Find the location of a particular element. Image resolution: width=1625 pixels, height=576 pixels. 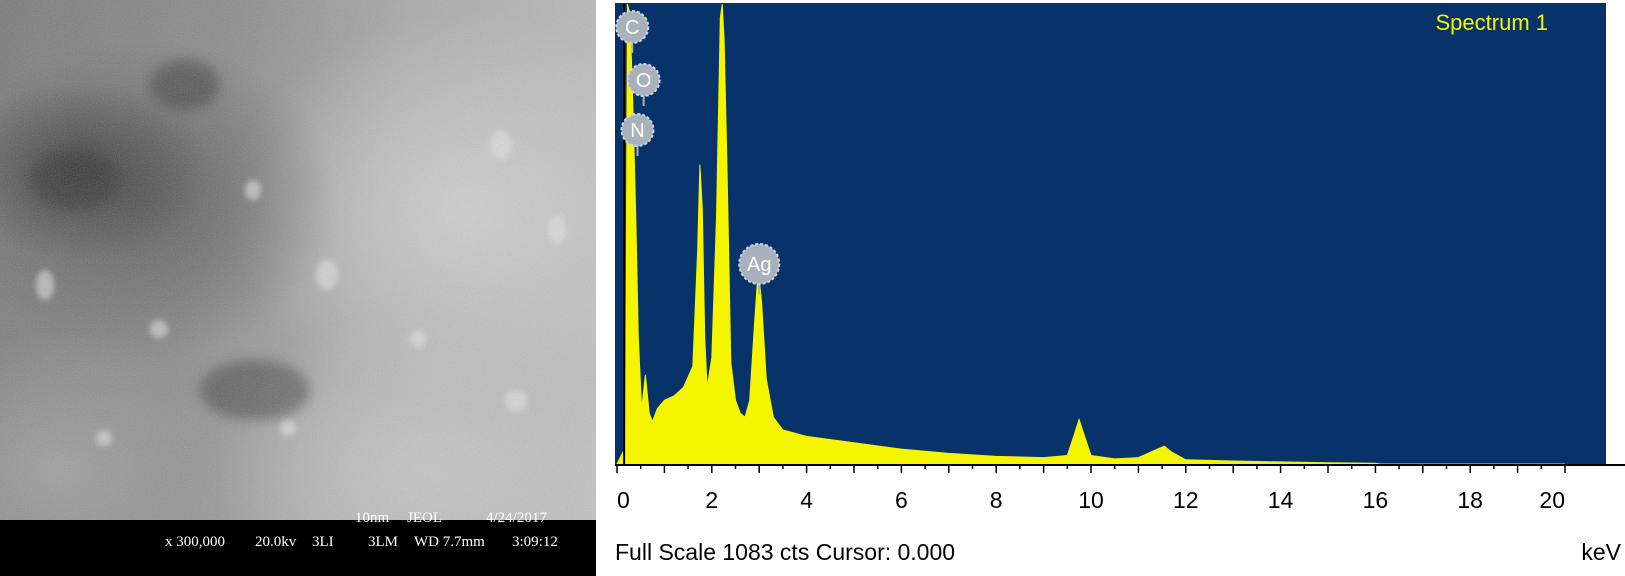

element-marker-o: O is located at coordinates (643, 84).